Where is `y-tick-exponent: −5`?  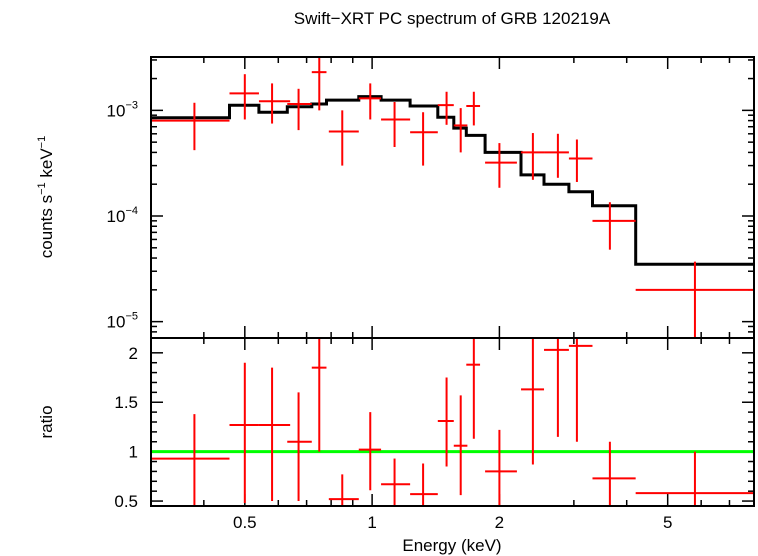 y-tick-exponent: −5 is located at coordinates (131, 317).